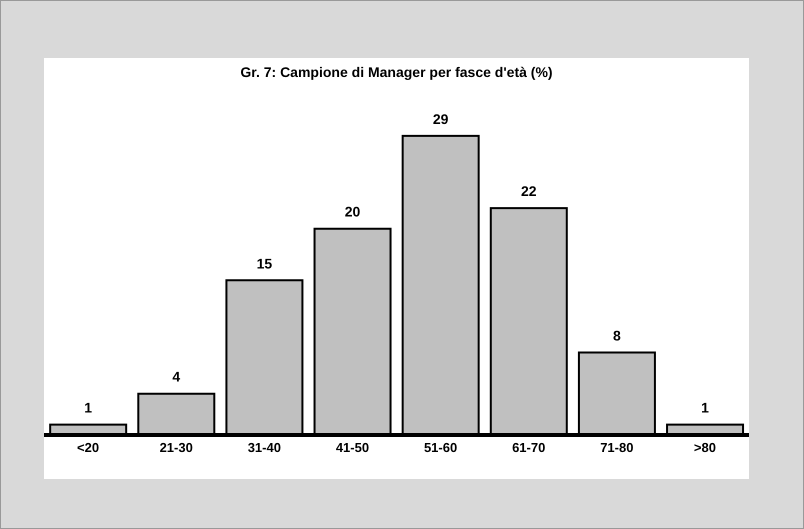  Describe the element at coordinates (264, 448) in the screenshot. I see `x-tick-label: 31-40` at that location.